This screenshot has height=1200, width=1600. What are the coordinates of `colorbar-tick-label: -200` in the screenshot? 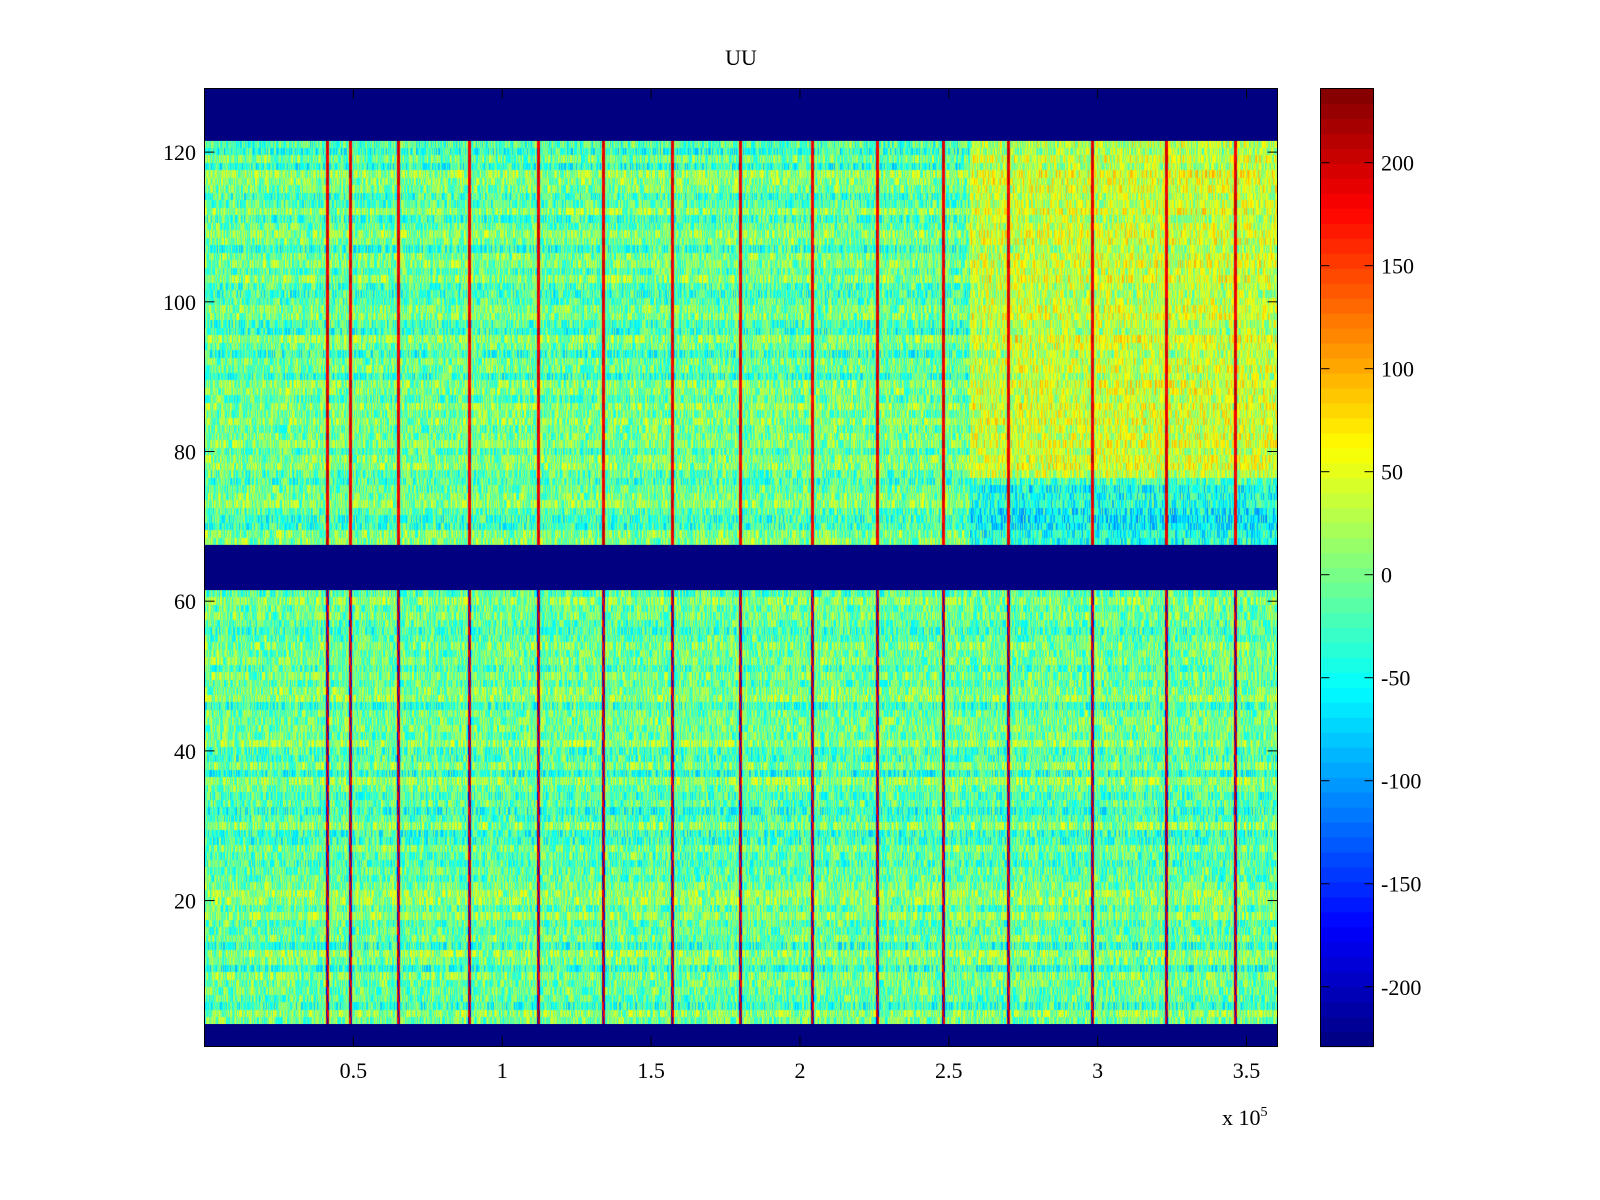 It's located at (1401, 987).